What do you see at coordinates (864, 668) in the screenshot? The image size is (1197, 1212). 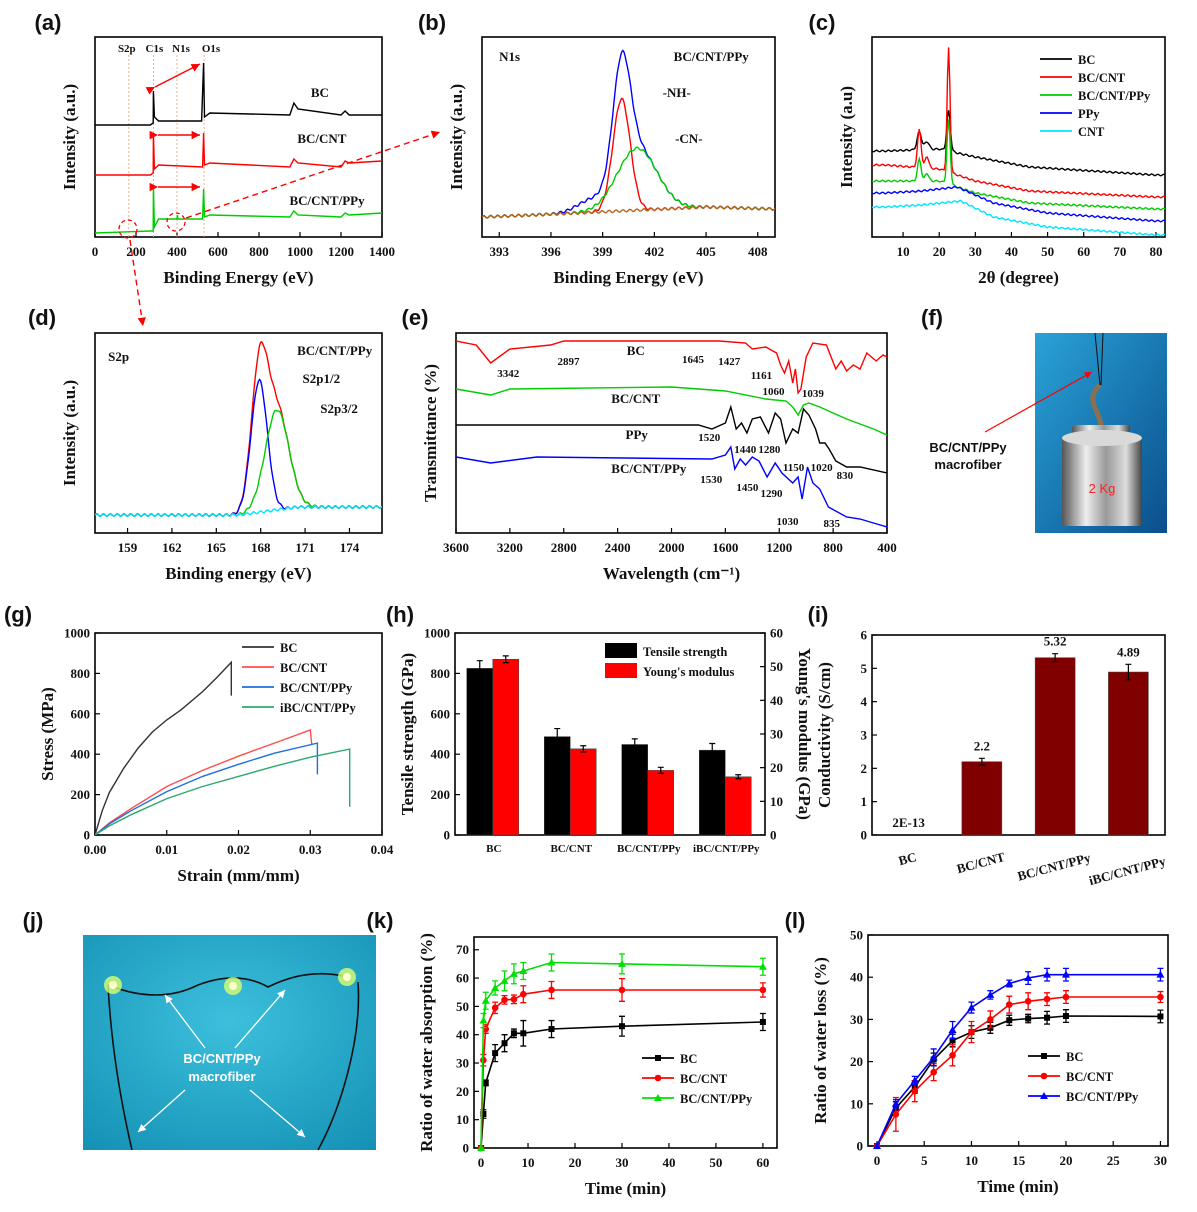 I see `y-tick-label: 5` at bounding box center [864, 668].